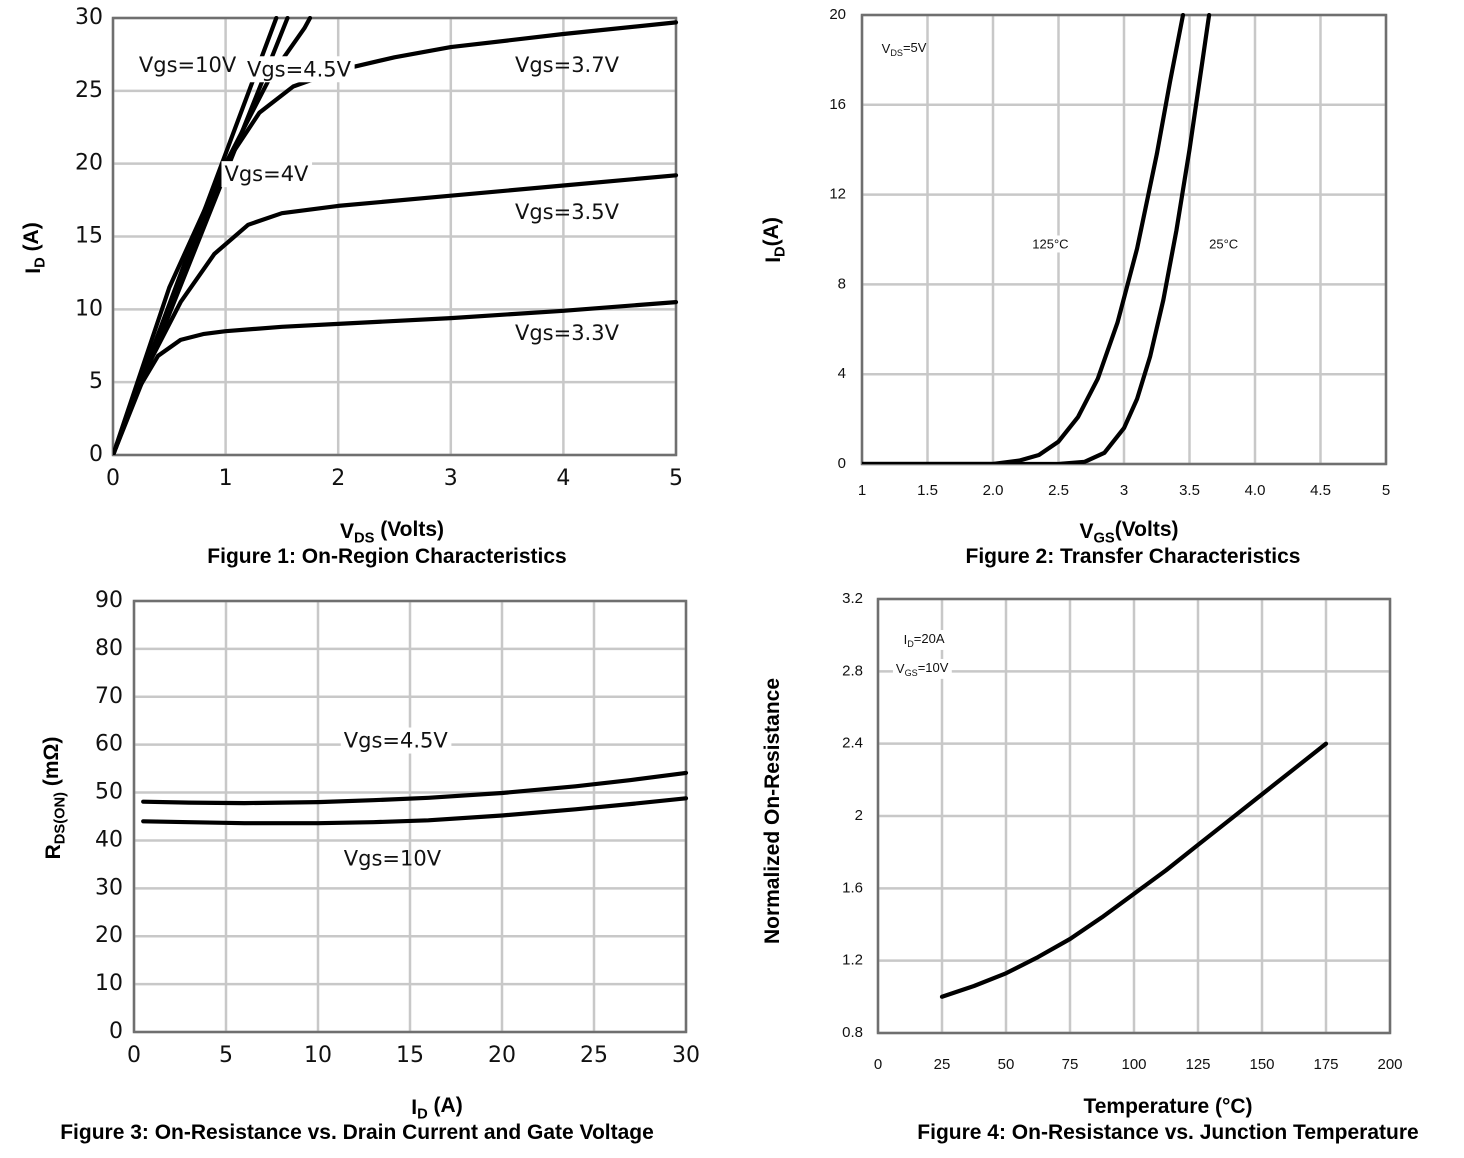  What do you see at coordinates (594, 1055) in the screenshot?
I see `x-tick-label: 25` at bounding box center [594, 1055].